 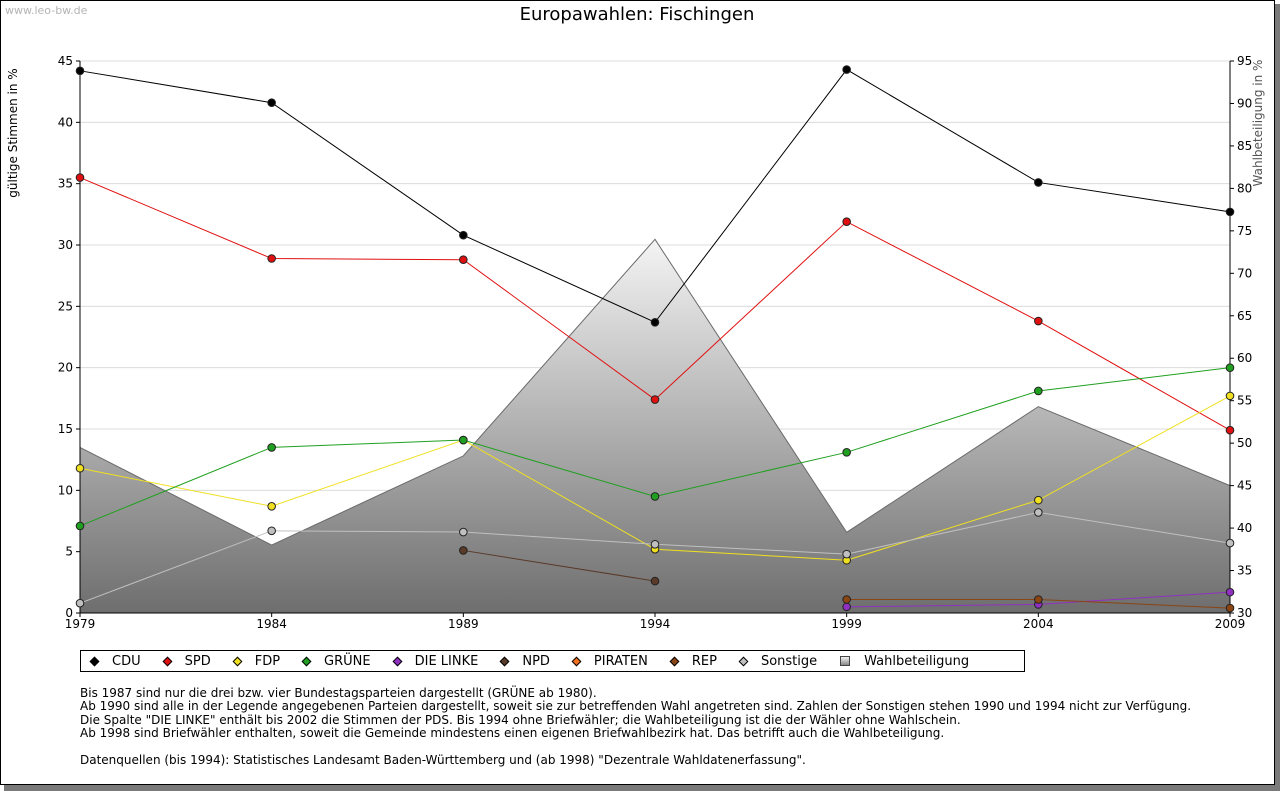 What do you see at coordinates (80, 624) in the screenshot?
I see `x-tick-label: 1979` at bounding box center [80, 624].